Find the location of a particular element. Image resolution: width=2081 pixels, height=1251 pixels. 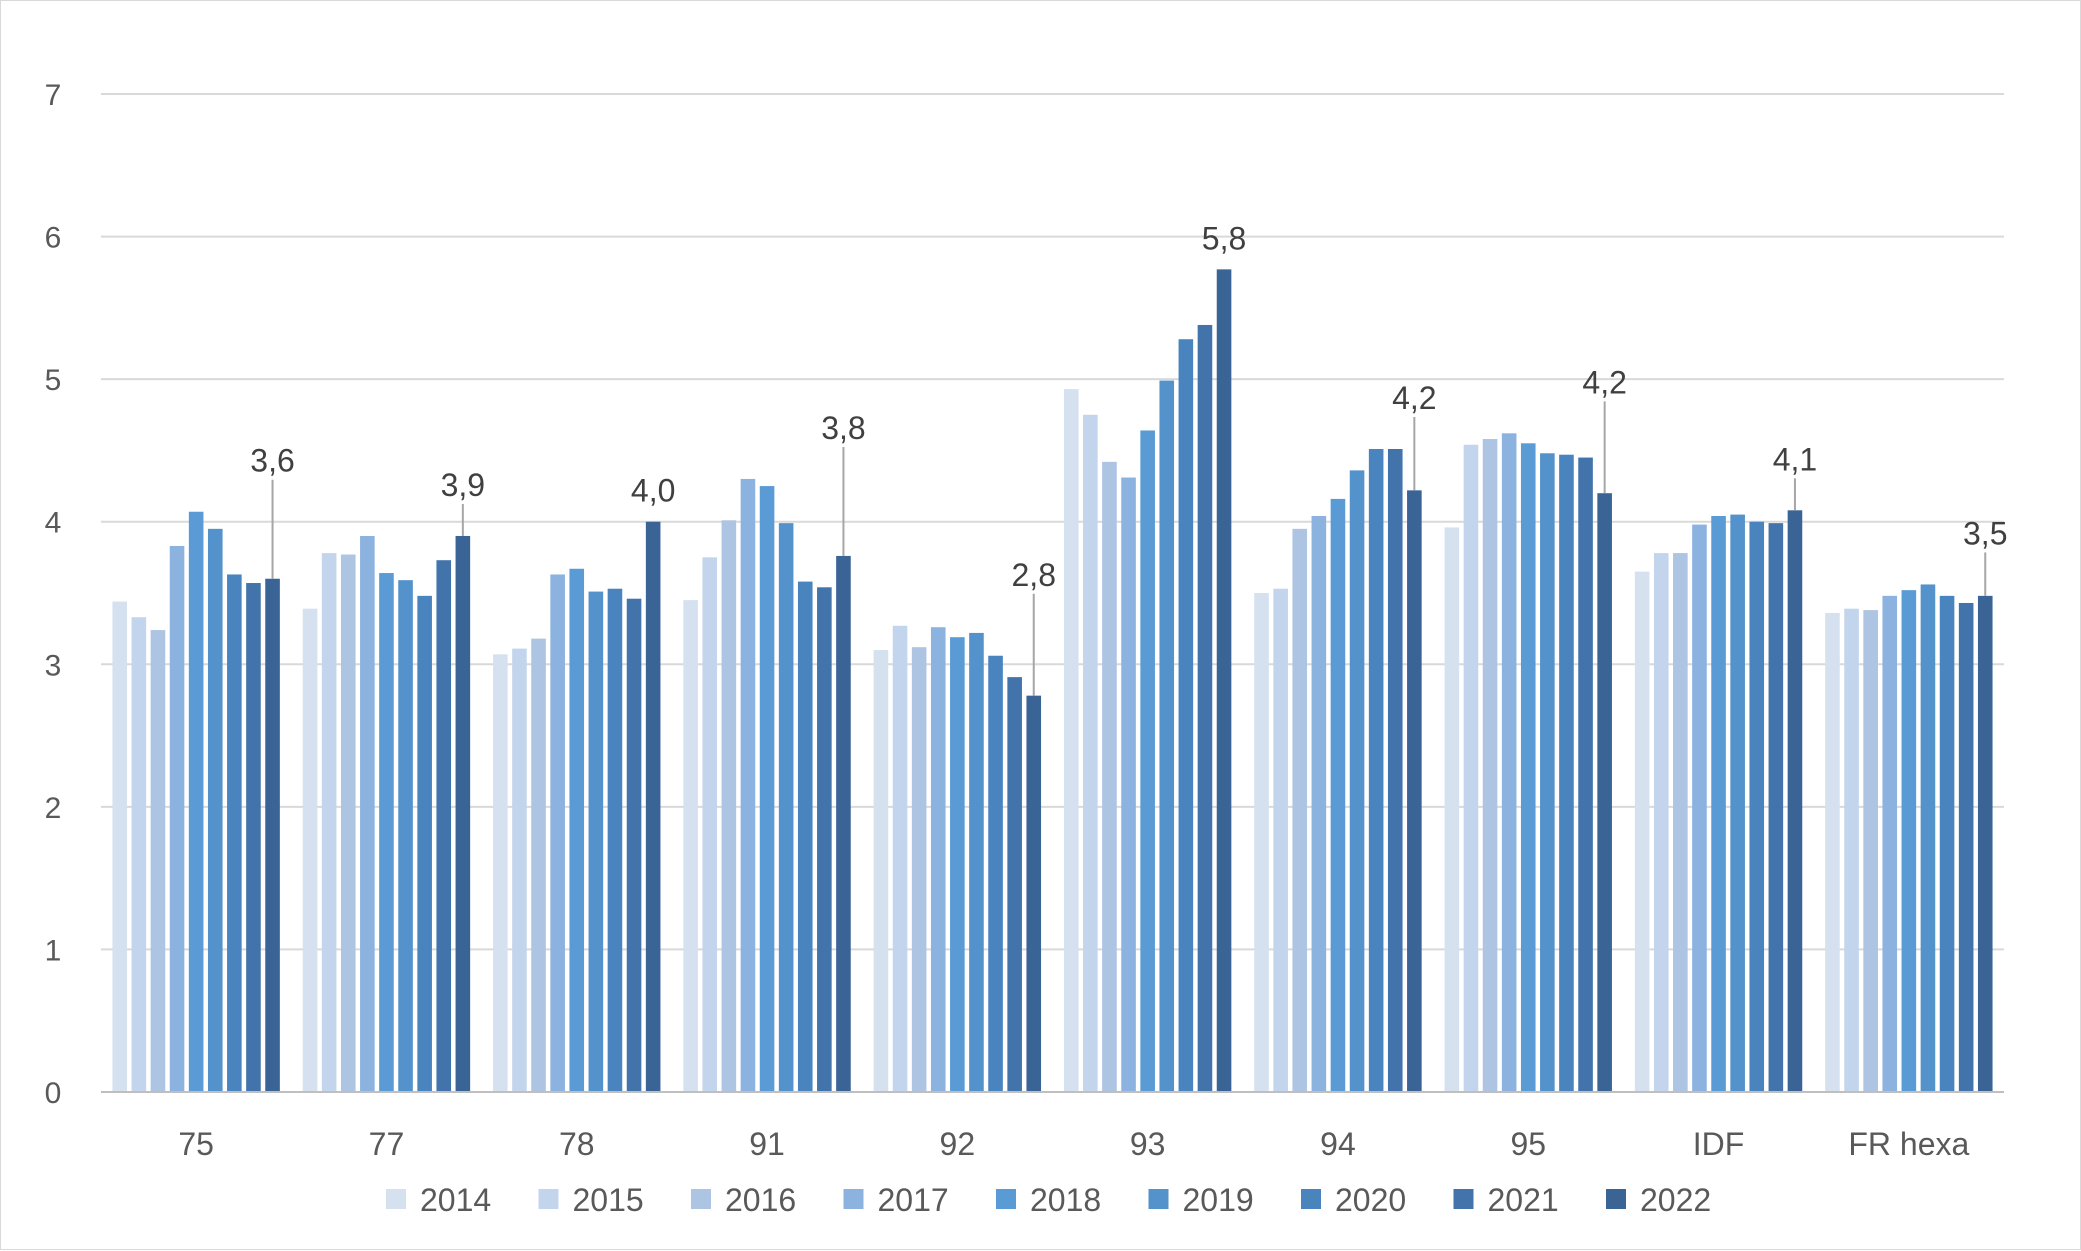

legend-label: 2019 is located at coordinates (1218, 1200).